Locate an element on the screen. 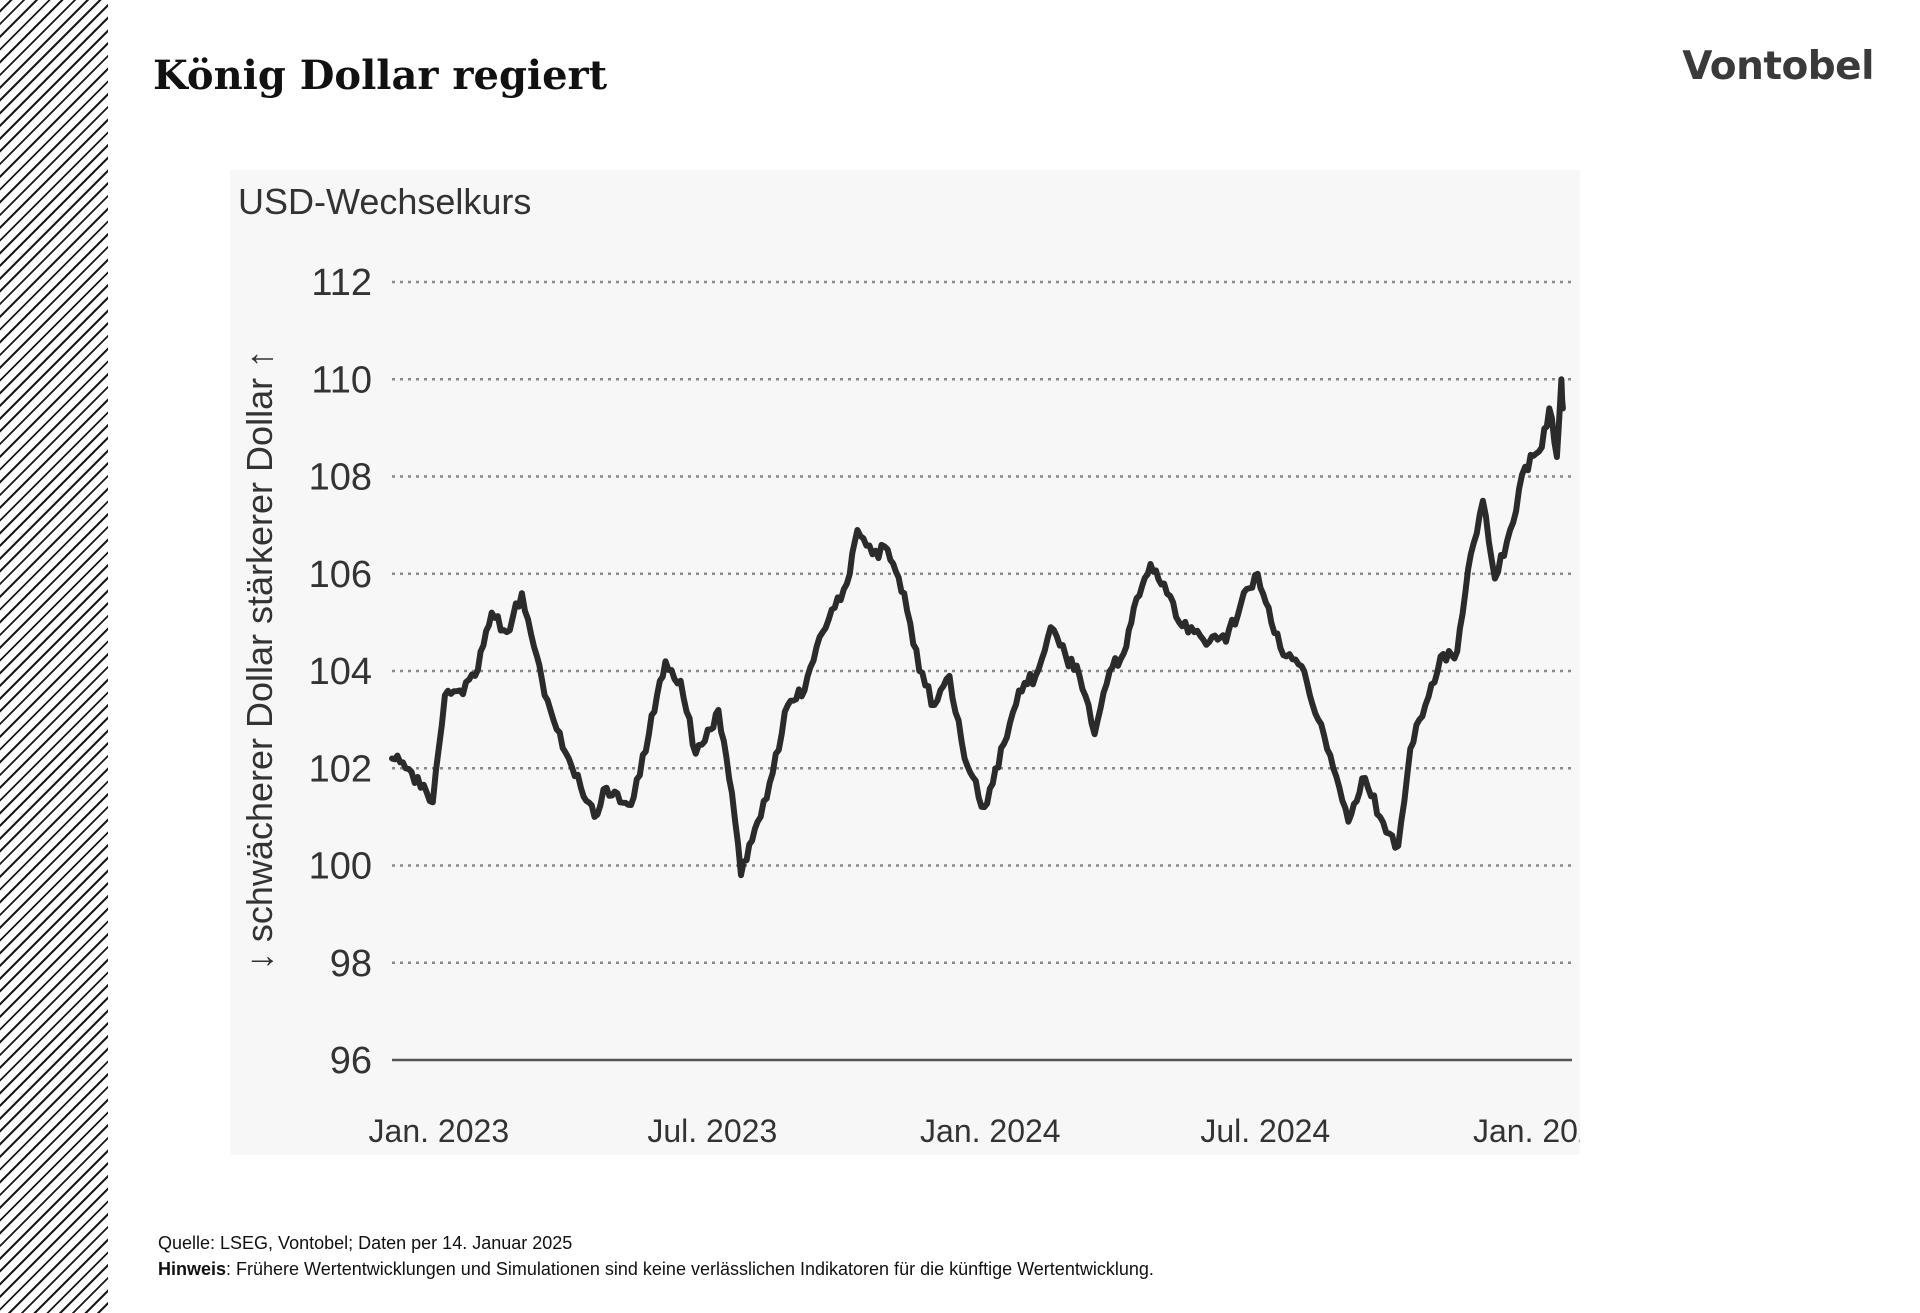 This screenshot has height=1313, width=1920. x-tick-label: Jul. 2024 is located at coordinates (1265, 1131).